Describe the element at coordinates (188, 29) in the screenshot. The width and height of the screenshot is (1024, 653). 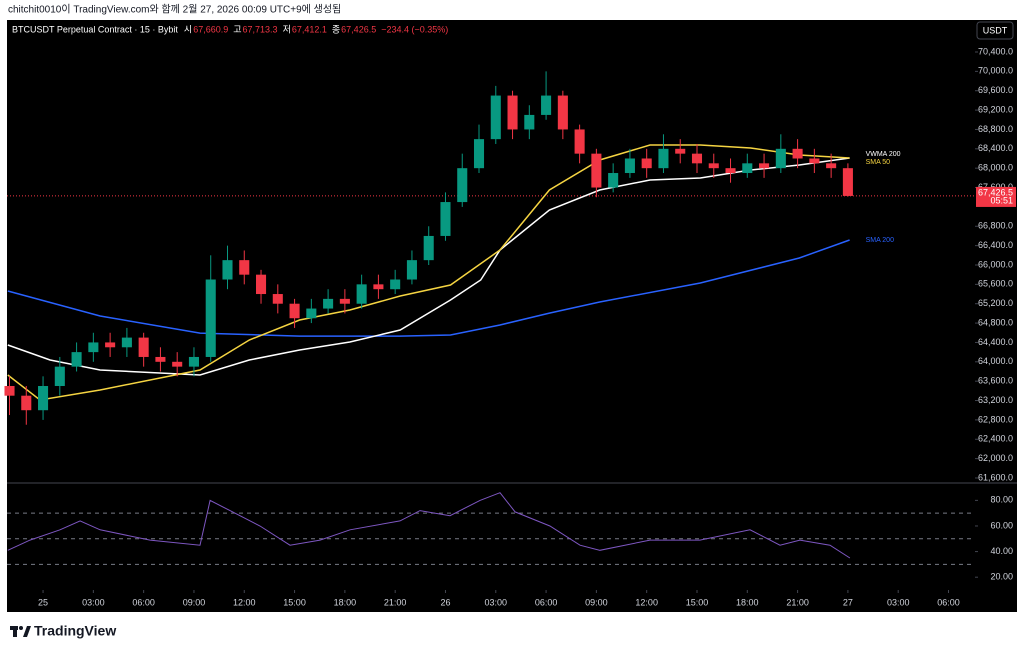
I see `ohlc-label: 시` at that location.